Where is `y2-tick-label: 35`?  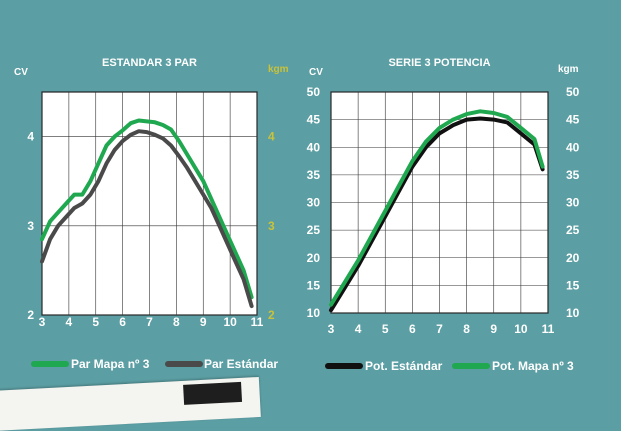
y2-tick-label: 35 is located at coordinates (573, 175).